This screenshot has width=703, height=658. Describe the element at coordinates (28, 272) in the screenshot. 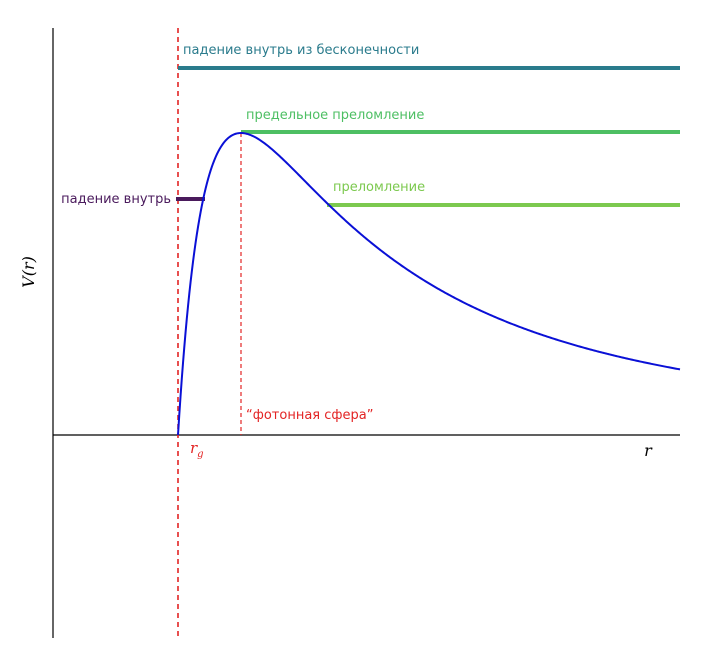

I see `y-axis-label: V(r)` at that location.